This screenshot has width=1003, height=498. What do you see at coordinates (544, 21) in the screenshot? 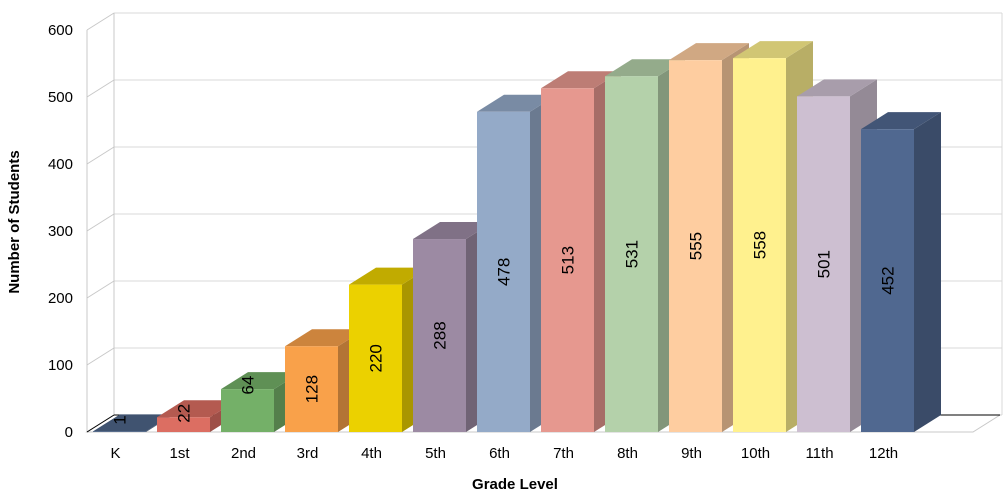
I see `gridline` at bounding box center [544, 21].